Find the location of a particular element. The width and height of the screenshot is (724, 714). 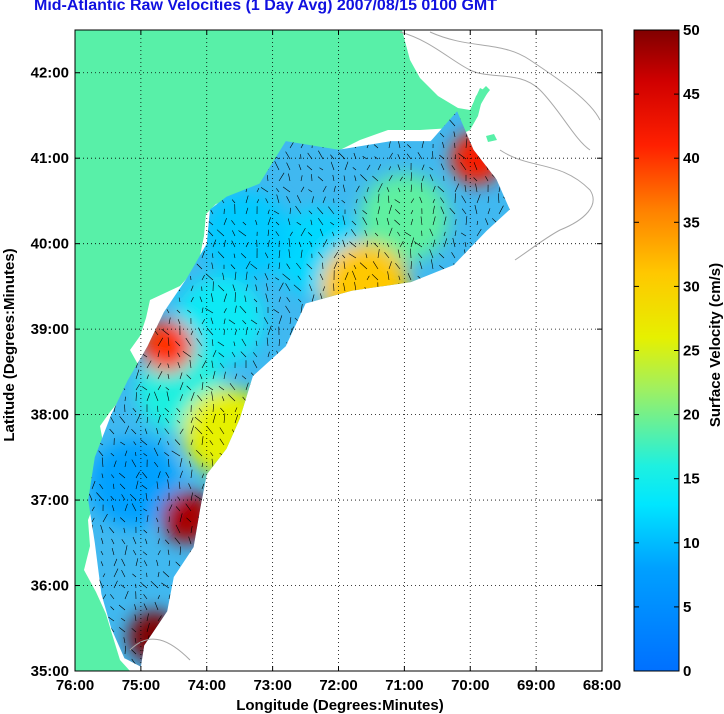

y-tick-label: 40:00 is located at coordinates (50, 244).